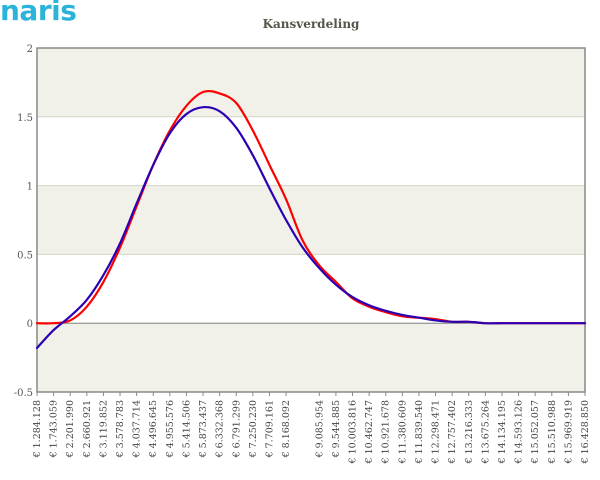 The width and height of the screenshot is (600, 480). Describe the element at coordinates (170, 429) in the screenshot. I see `x-tick-label: € 4.955.576` at that location.